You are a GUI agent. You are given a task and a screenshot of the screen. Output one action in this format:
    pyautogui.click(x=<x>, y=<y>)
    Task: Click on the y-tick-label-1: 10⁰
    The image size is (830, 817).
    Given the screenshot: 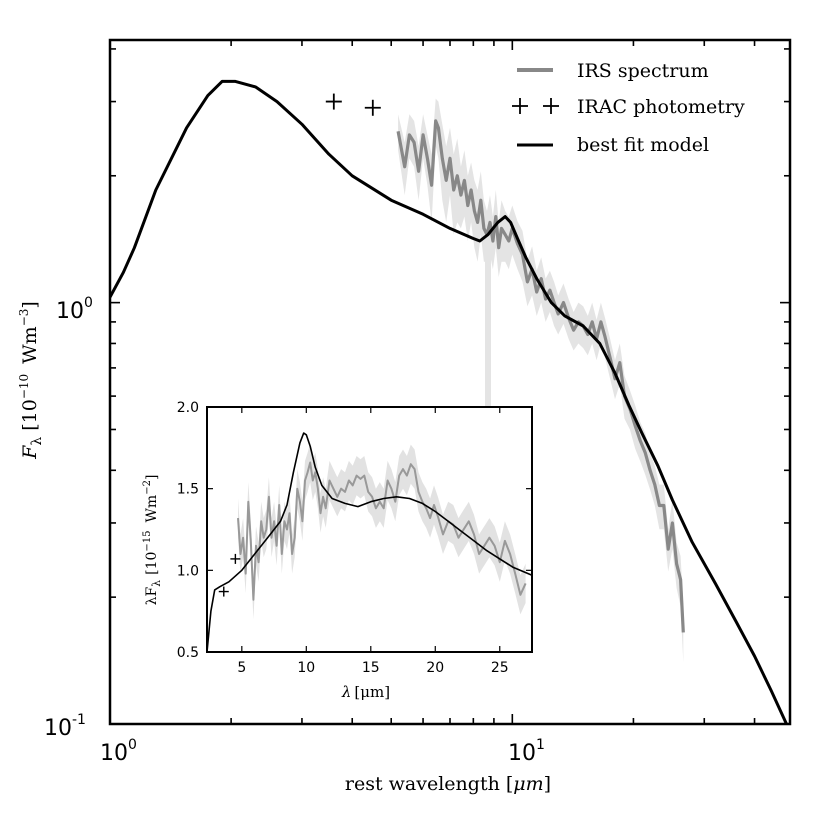 What is the action you would take?
    pyautogui.click(x=74, y=309)
    